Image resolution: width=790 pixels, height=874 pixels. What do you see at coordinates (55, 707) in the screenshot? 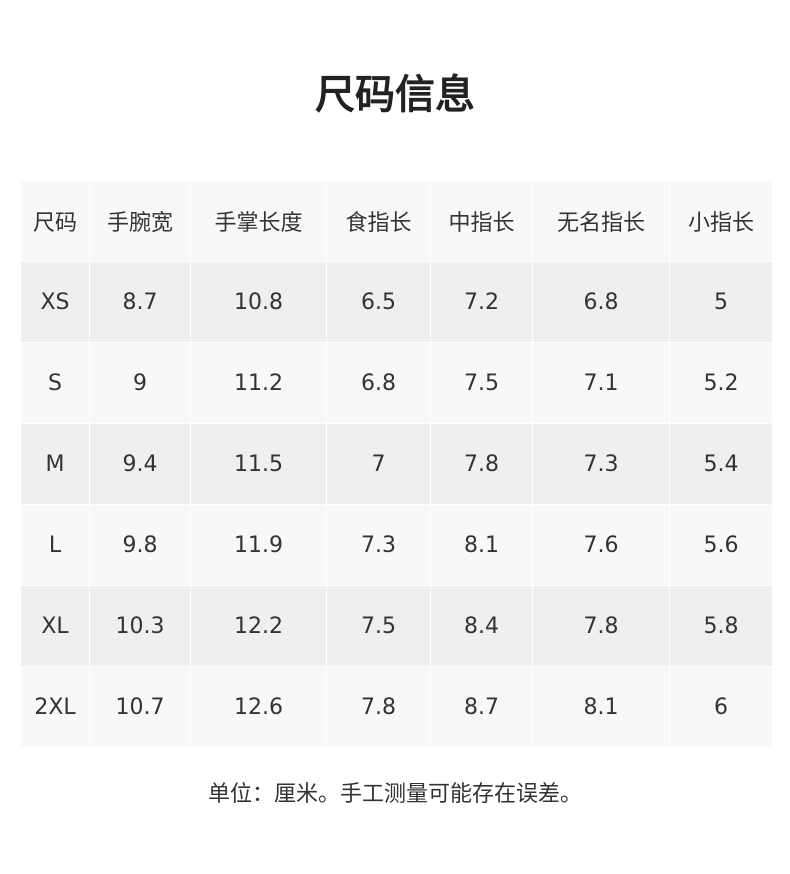
I see `table-cell: 2XL` at bounding box center [55, 707].